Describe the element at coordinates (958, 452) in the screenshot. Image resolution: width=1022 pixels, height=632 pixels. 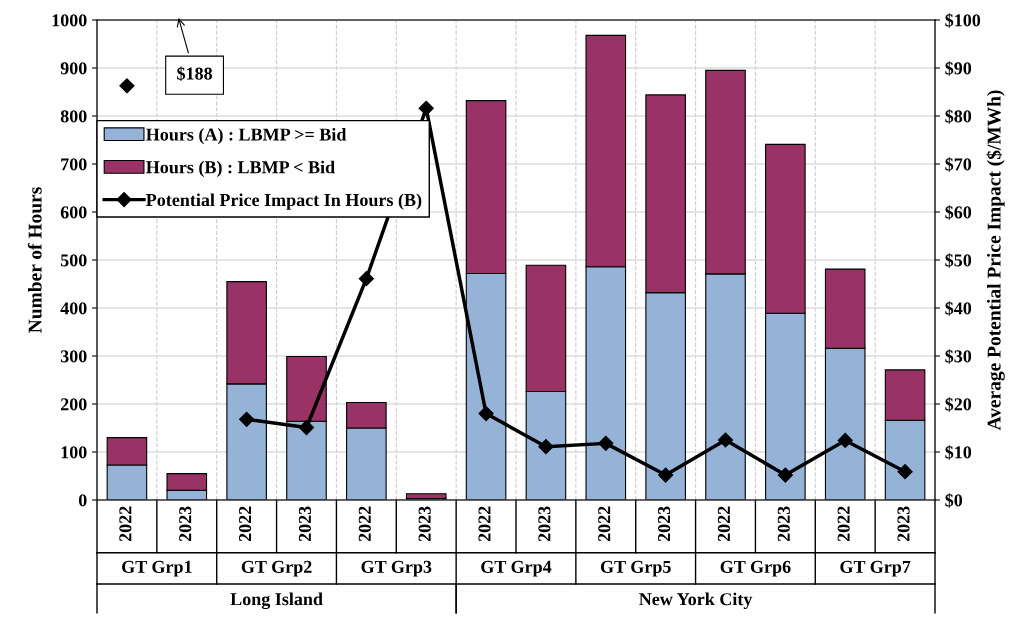
I see `y2-tick-label: $10` at that location.